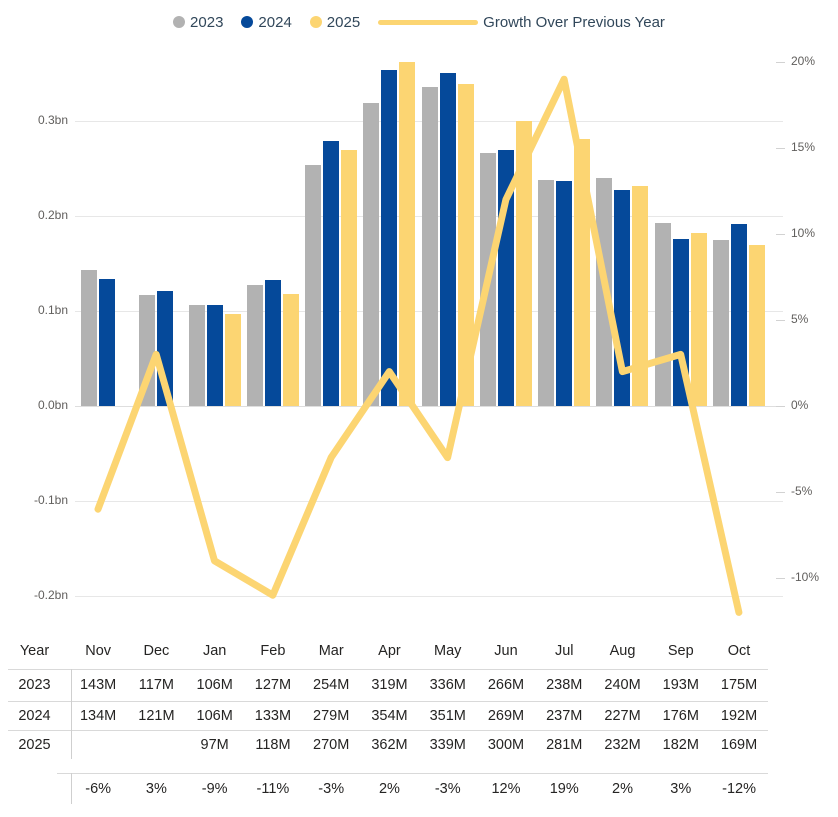 Image resolution: width=838 pixels, height=817 pixels. Describe the element at coordinates (389, 788) in the screenshot. I see `table-cell: 2%` at that location.